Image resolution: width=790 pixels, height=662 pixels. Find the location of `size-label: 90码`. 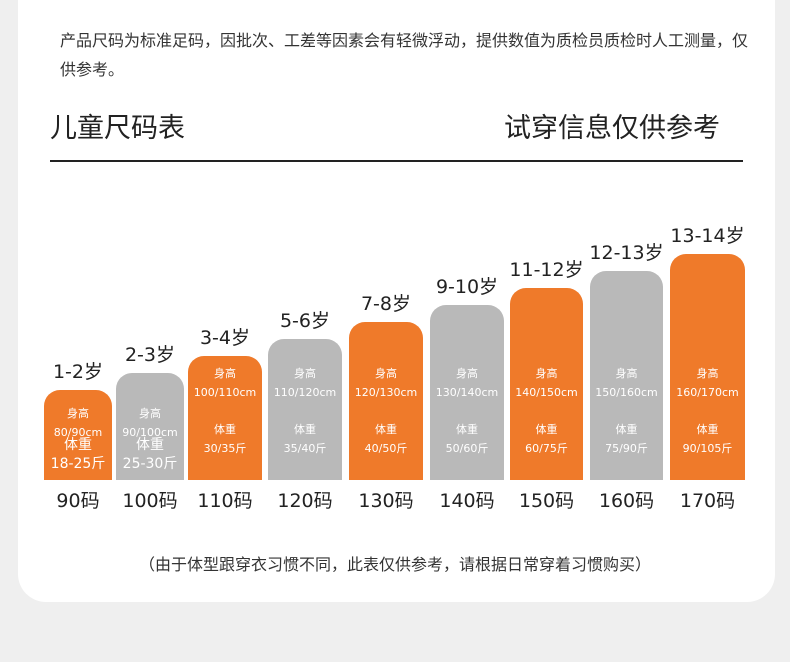

size-label: 90码 is located at coordinates (78, 501).